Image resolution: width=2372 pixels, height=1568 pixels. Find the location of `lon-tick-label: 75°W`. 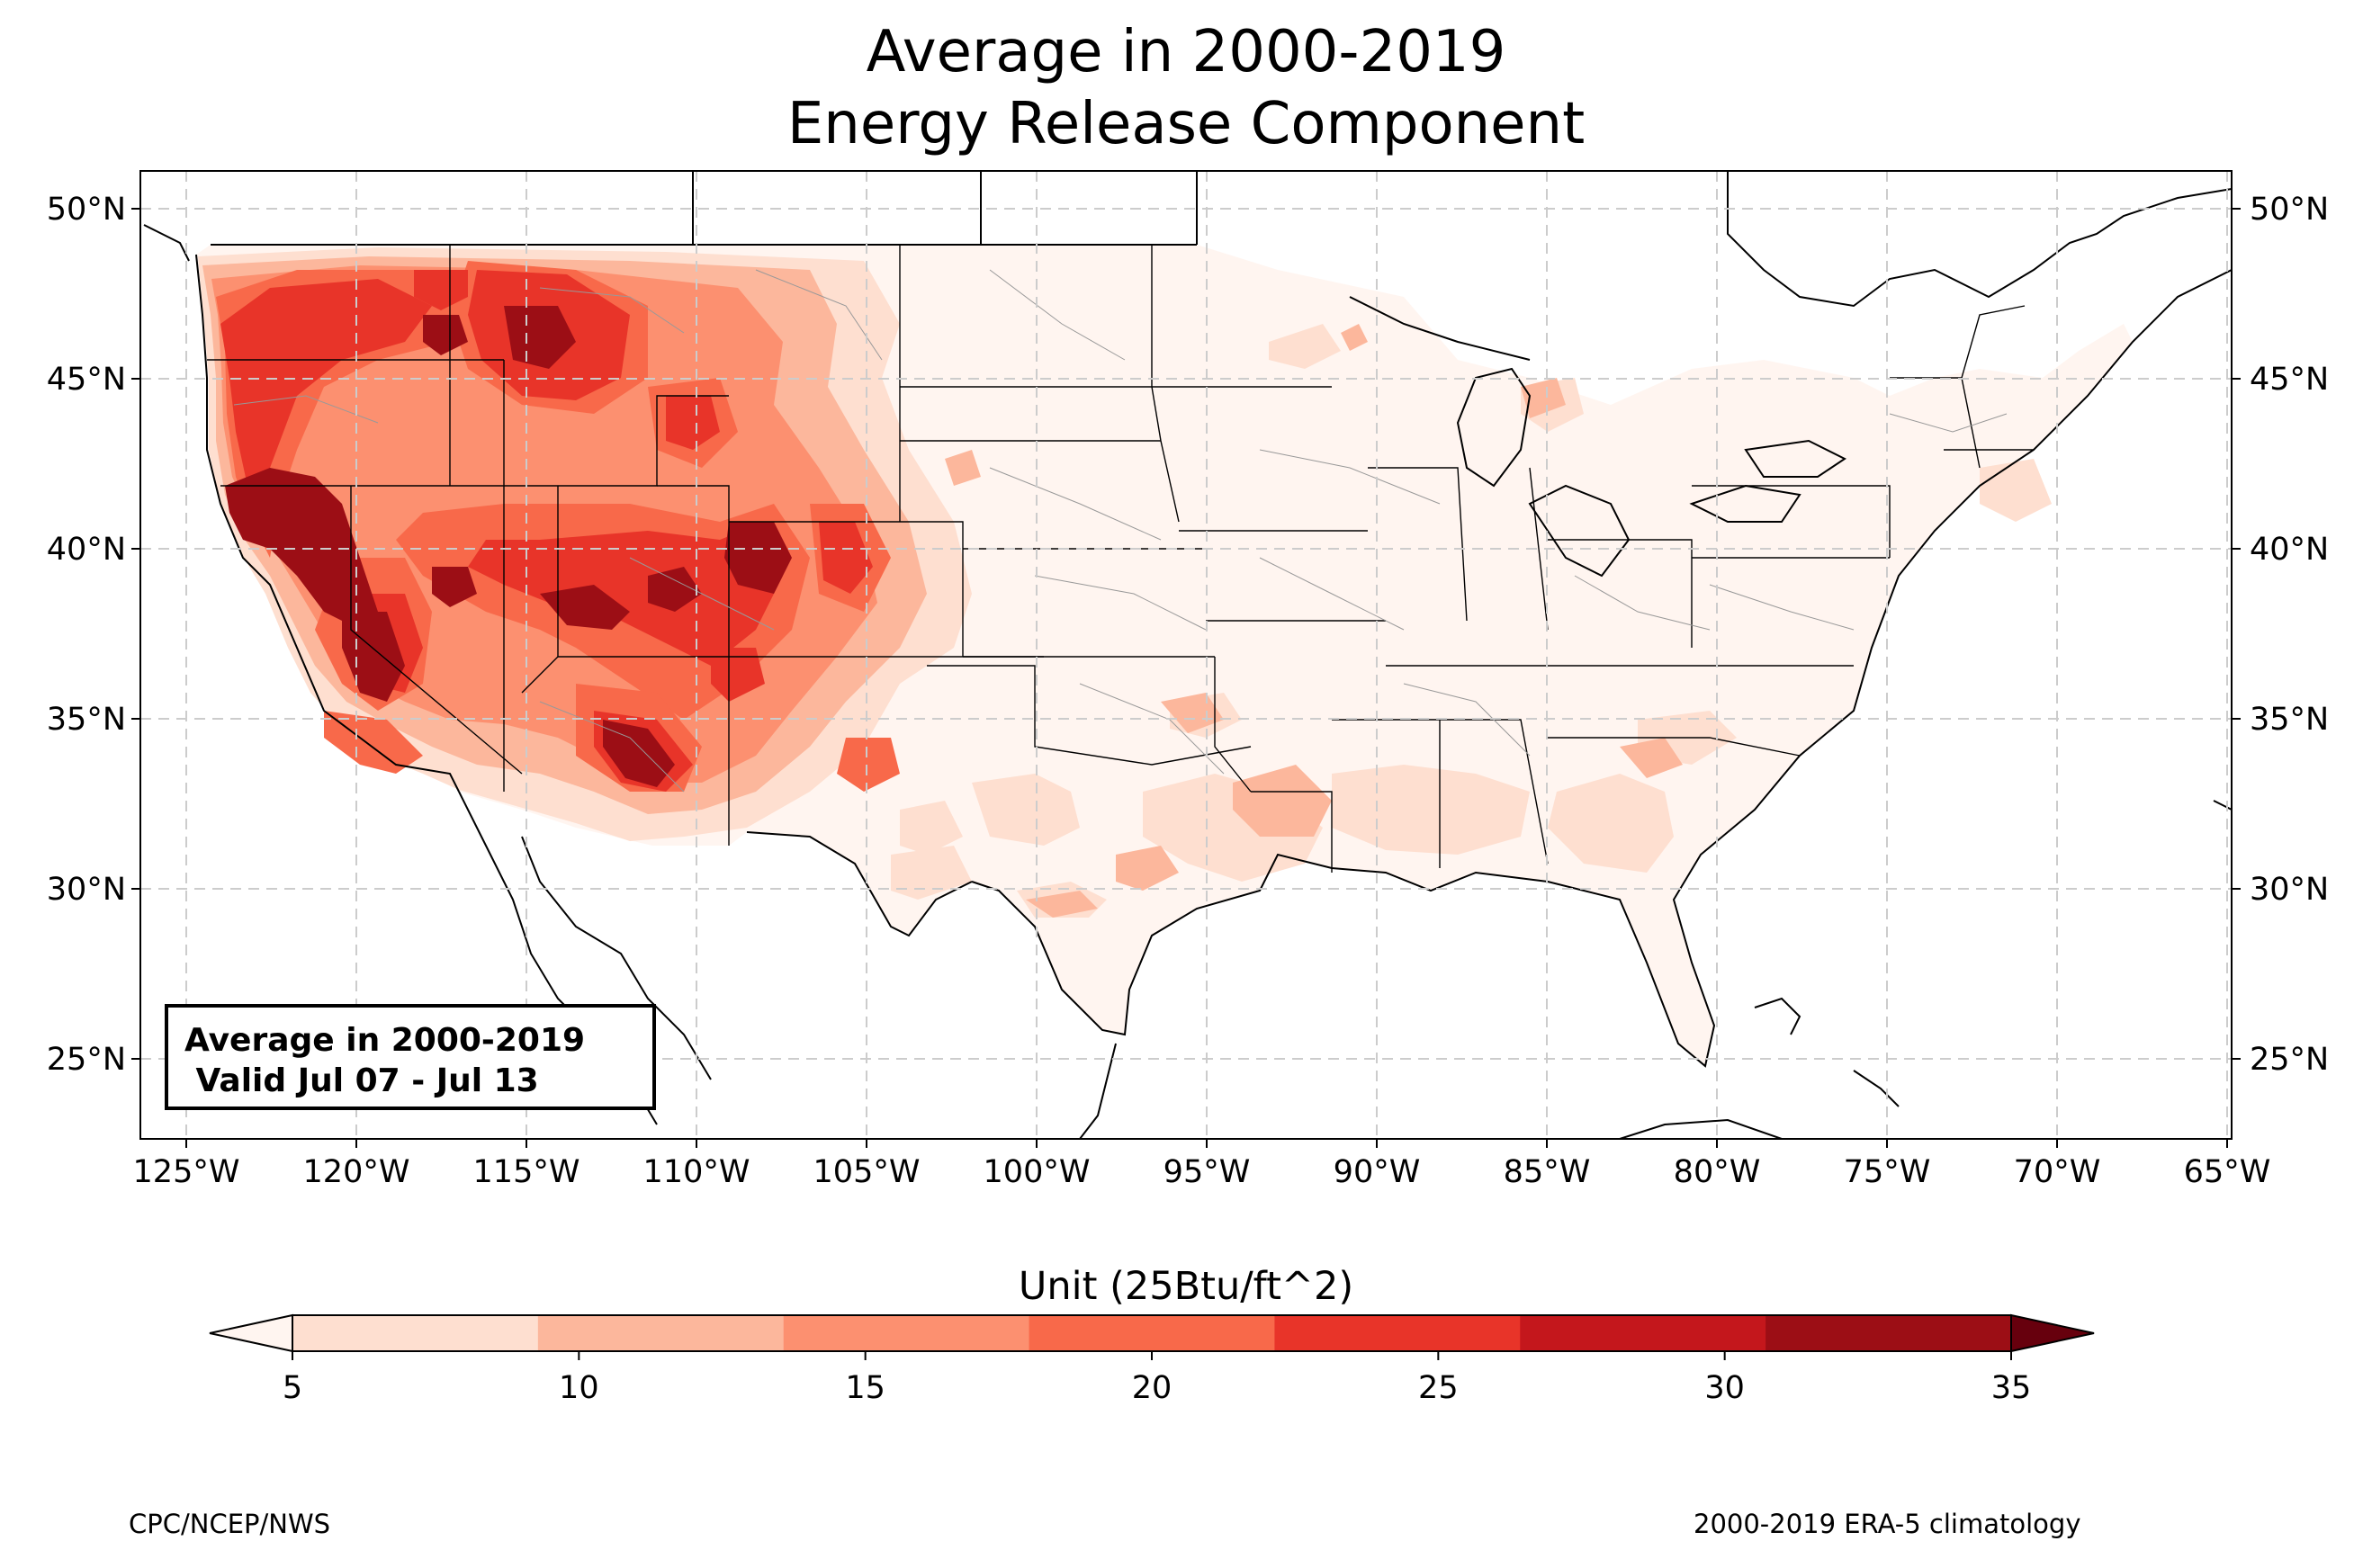

lon-tick-label: 75°W is located at coordinates (1888, 1172).